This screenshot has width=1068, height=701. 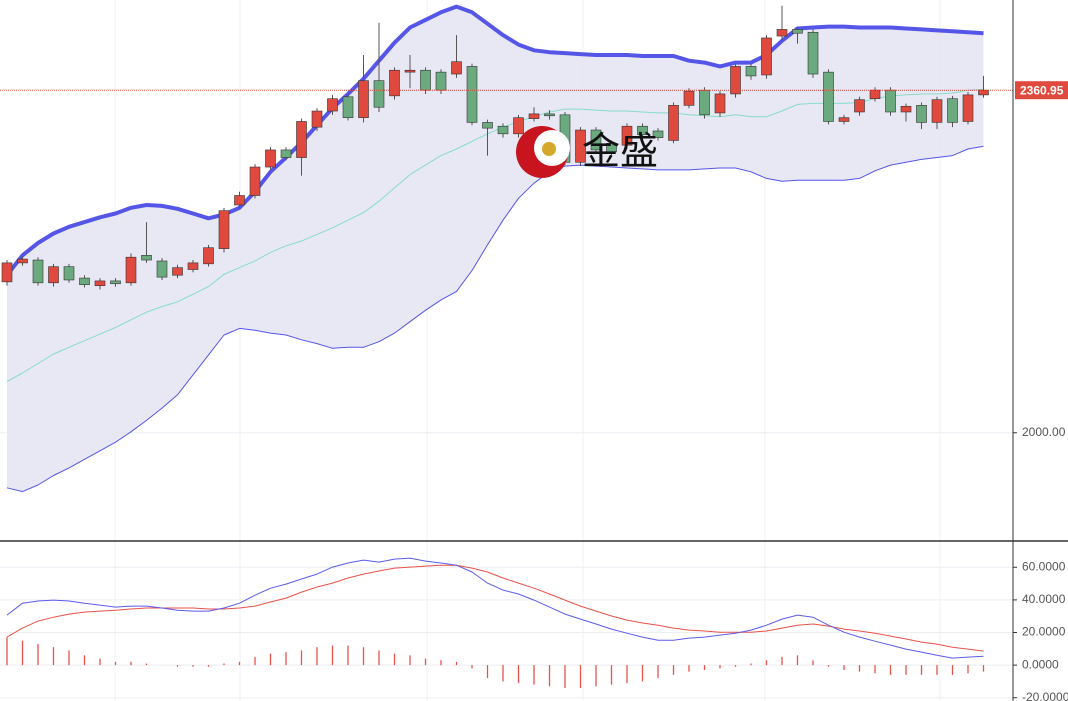 I want to click on y-tick-label: 60.0000, so click(x=1044, y=566).